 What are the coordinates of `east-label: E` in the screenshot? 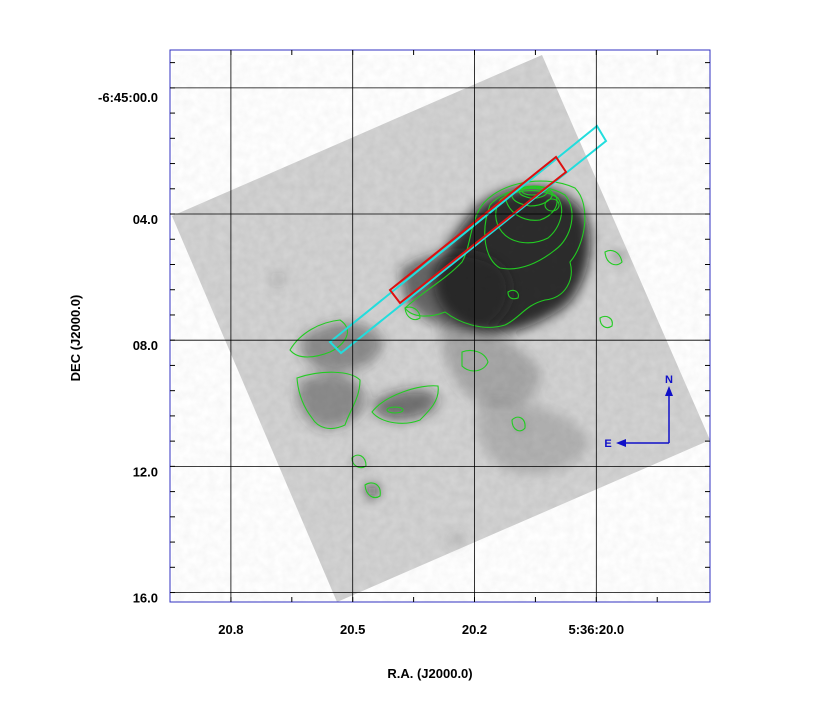 It's located at (607, 444).